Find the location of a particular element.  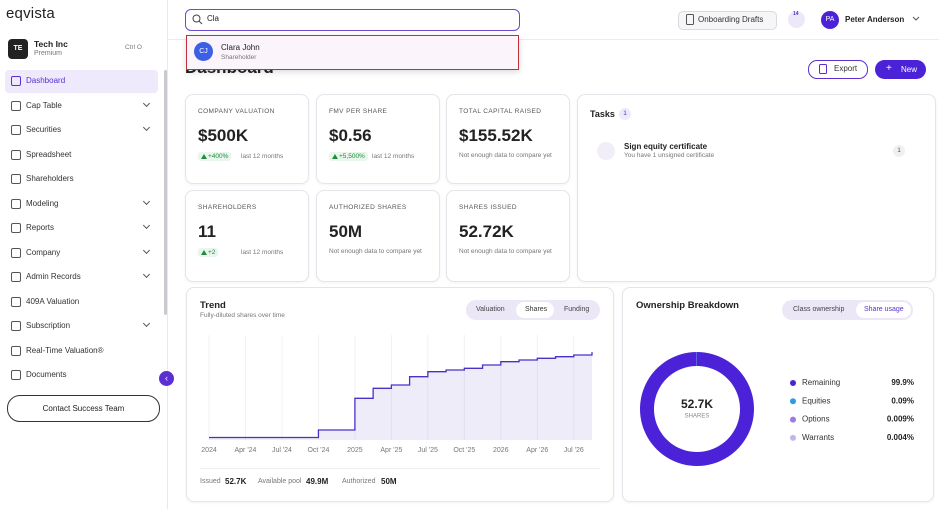

drafts-label: Onboarding Drafts is located at coordinates (731, 19).